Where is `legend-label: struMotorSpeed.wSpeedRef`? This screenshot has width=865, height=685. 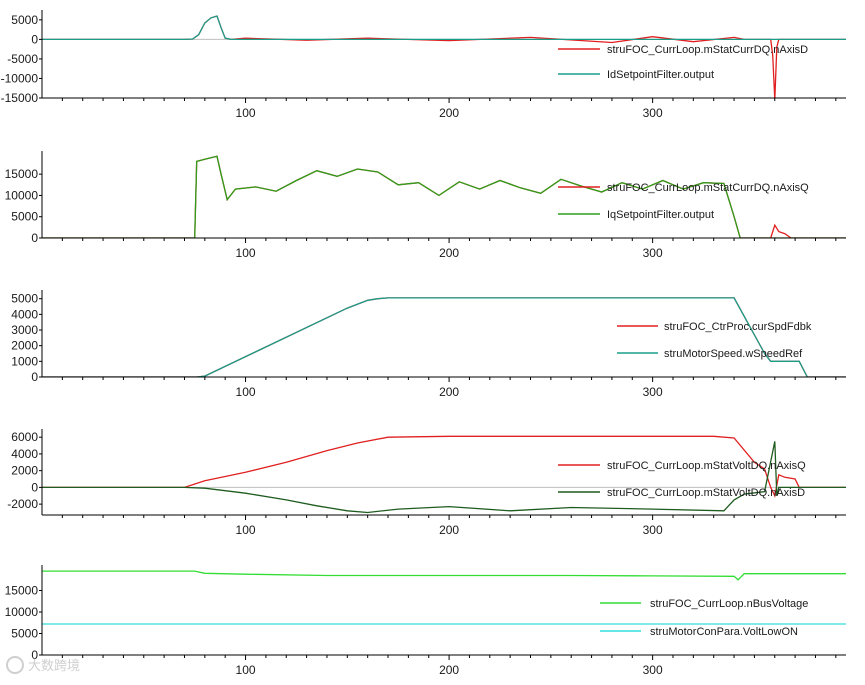 legend-label: struMotorSpeed.wSpeedRef is located at coordinates (733, 354).